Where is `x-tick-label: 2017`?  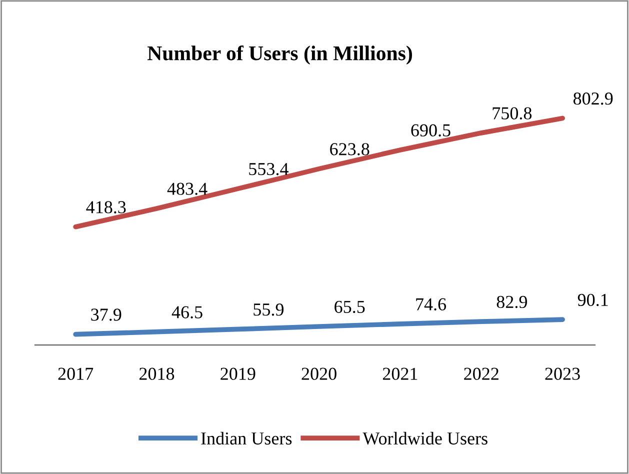 x-tick-label: 2017 is located at coordinates (76, 374).